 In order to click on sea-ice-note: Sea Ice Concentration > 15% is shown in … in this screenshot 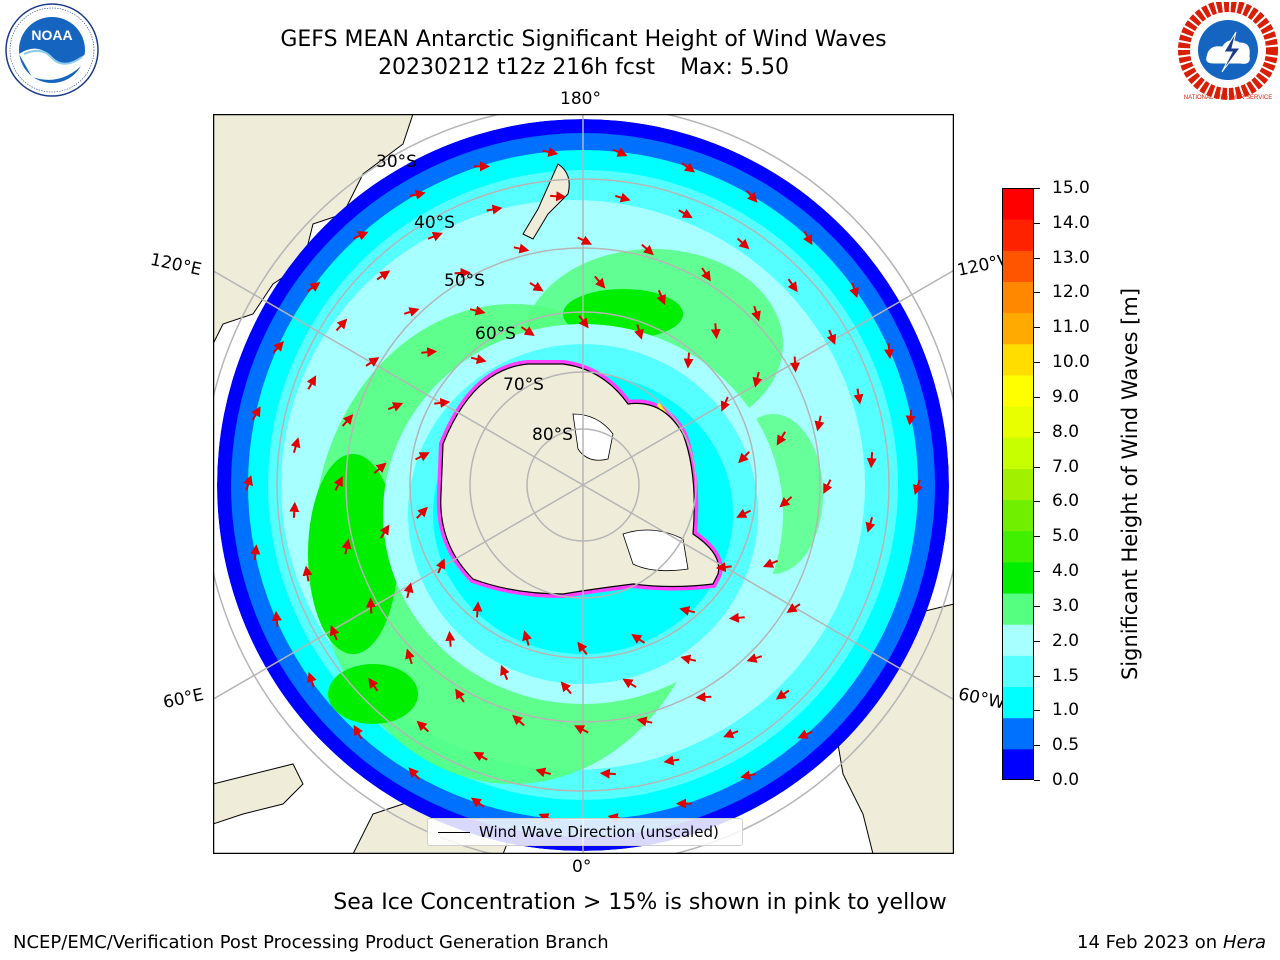, I will do `click(640, 902)`.